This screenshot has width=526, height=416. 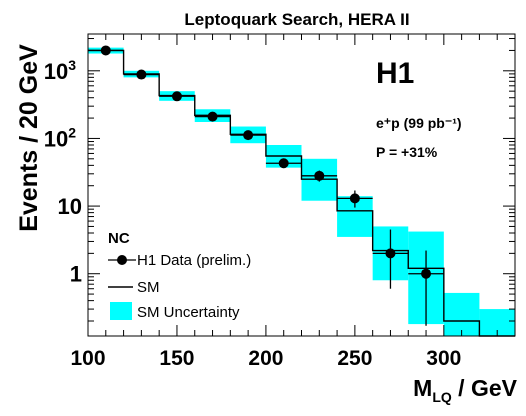 I want to click on legend: NC H1 Data (prelim.) SM SM Uncertainty, so click(x=179, y=275).